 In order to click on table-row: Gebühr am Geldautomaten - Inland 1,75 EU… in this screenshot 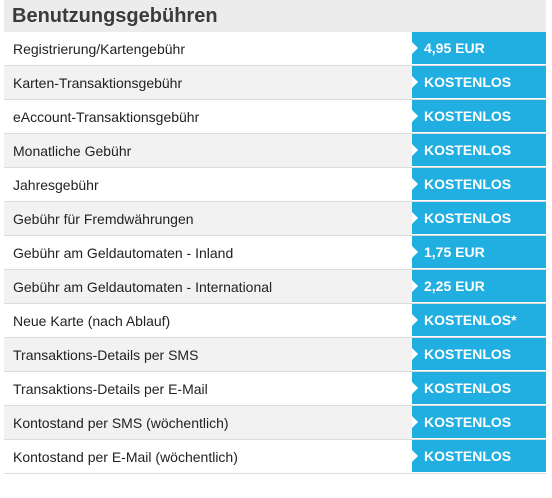, I will do `click(275, 253)`.